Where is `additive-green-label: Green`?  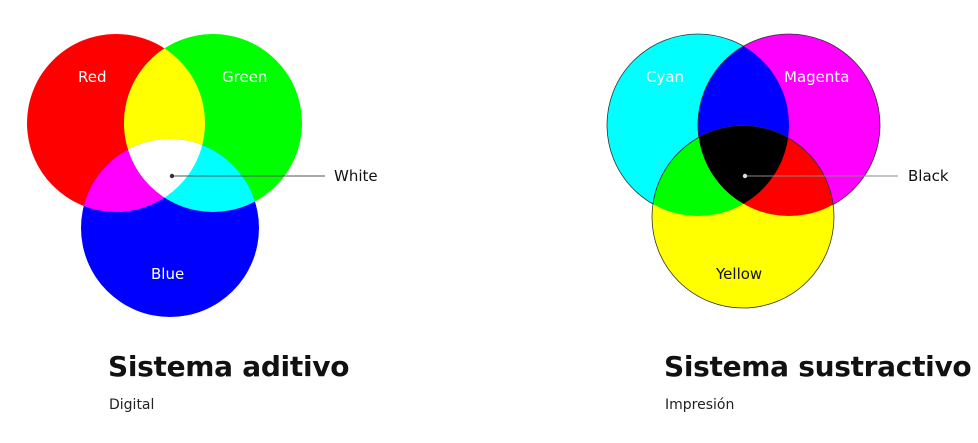 additive-green-label: Green is located at coordinates (244, 77).